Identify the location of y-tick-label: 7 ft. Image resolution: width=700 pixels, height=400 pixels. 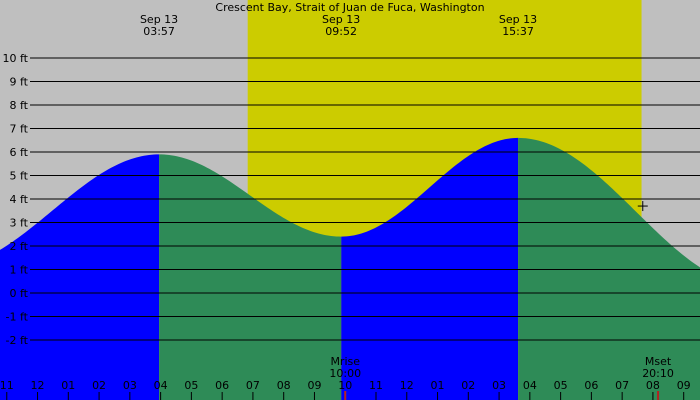
(19, 129).